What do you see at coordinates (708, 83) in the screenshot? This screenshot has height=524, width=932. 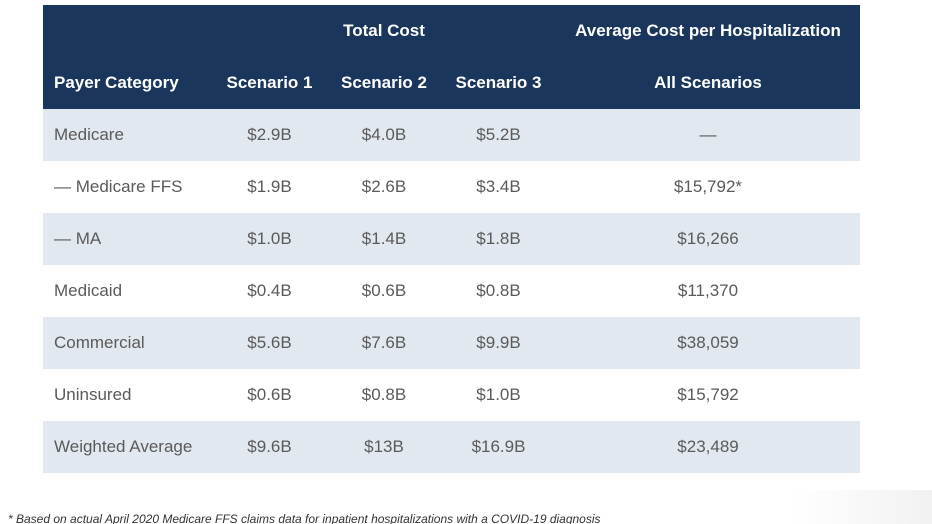 I see `column-all-scenarios: All Scenarios` at bounding box center [708, 83].